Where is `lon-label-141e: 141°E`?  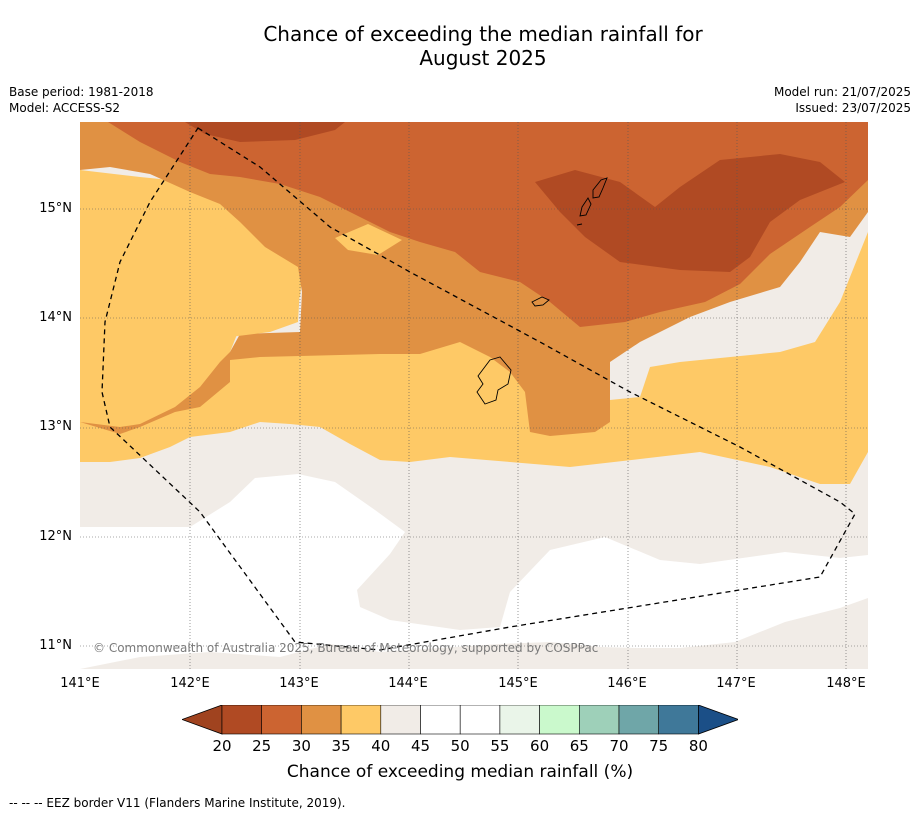 lon-label-141e: 141°E is located at coordinates (80, 683).